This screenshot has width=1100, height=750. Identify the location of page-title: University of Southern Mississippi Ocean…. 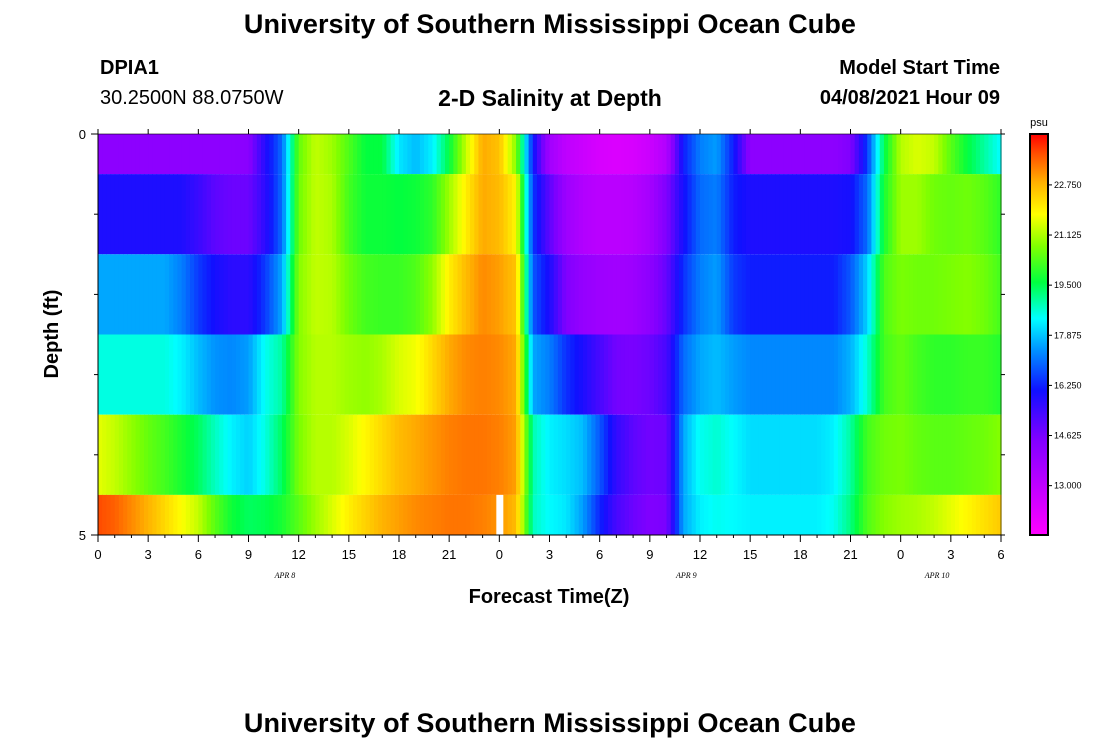
(550, 24).